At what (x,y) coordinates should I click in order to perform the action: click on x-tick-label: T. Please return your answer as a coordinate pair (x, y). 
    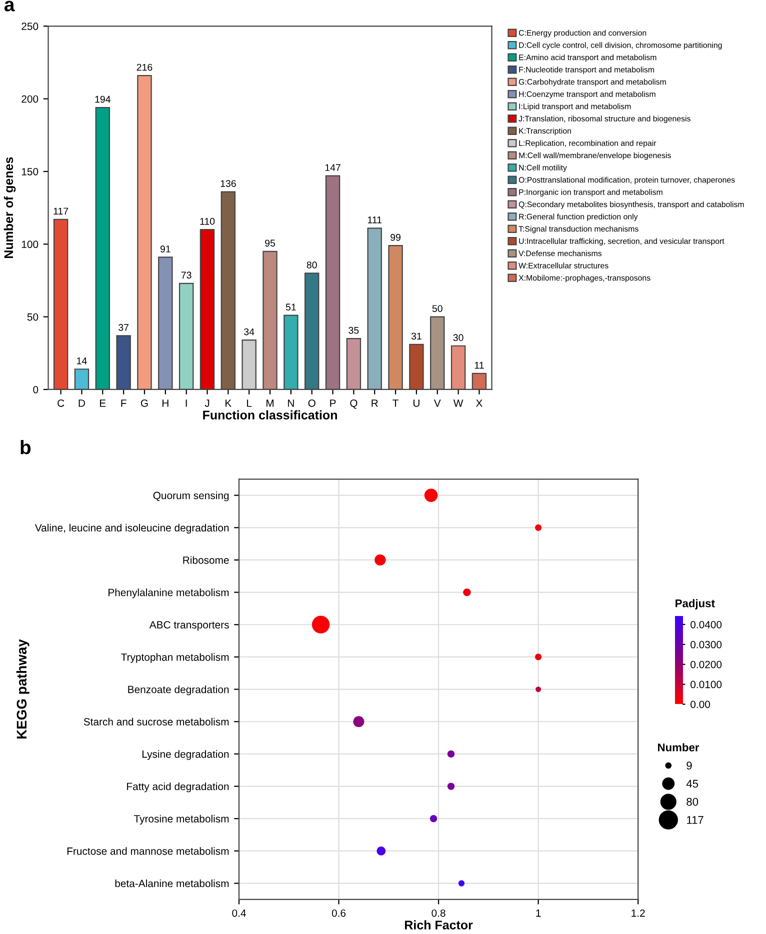
    Looking at the image, I should click on (395, 403).